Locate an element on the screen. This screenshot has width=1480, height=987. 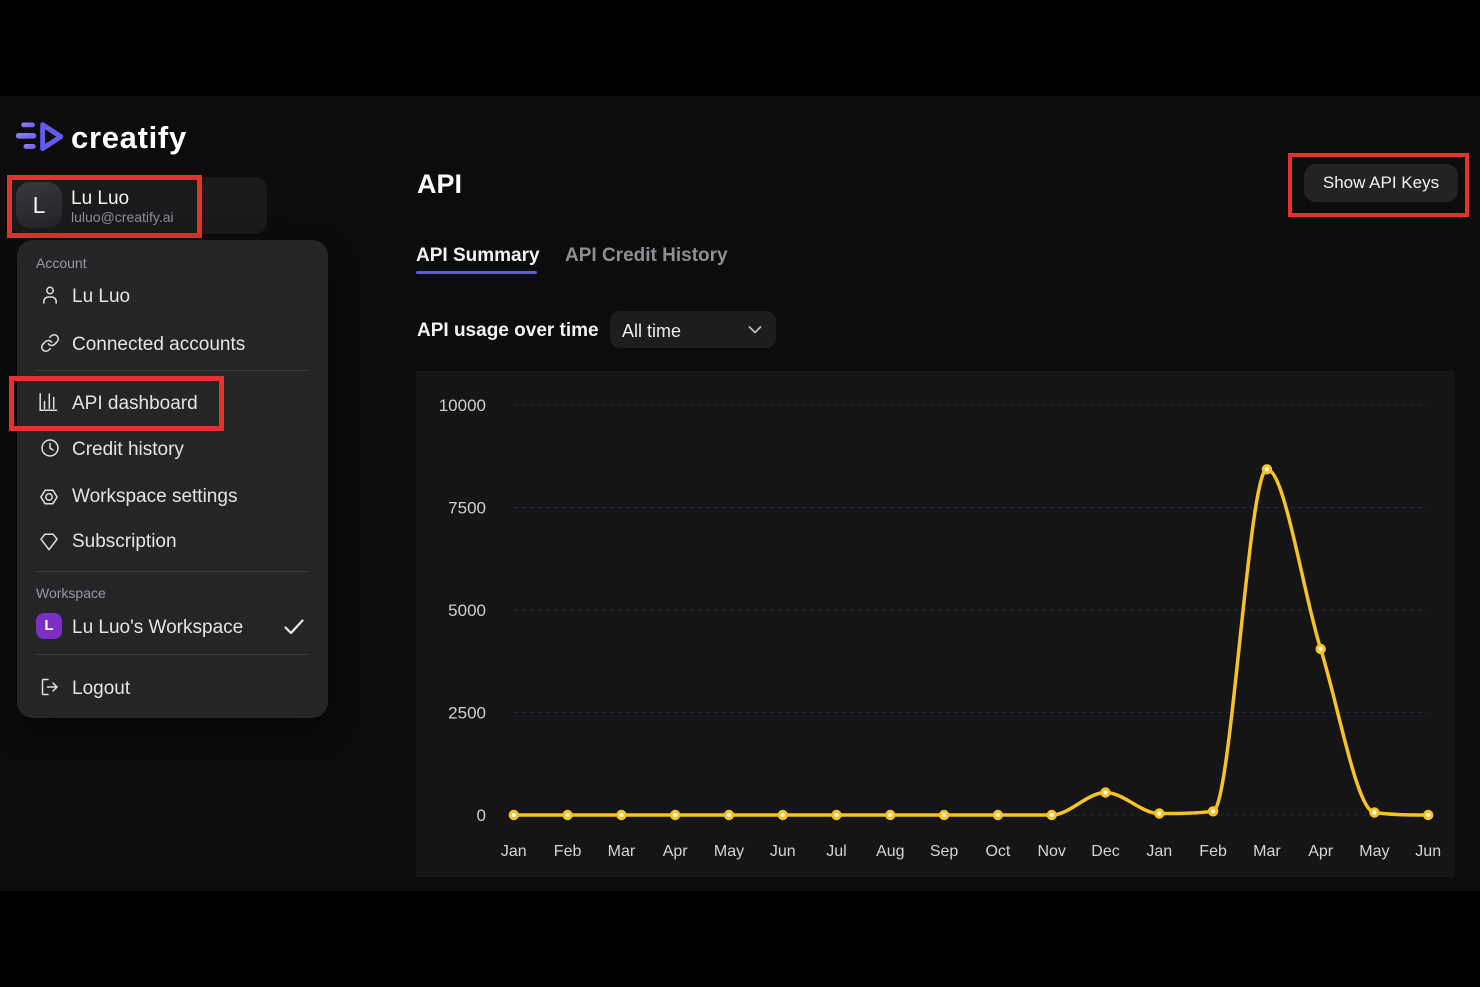
svg-text: 5000 is located at coordinates (467, 610).